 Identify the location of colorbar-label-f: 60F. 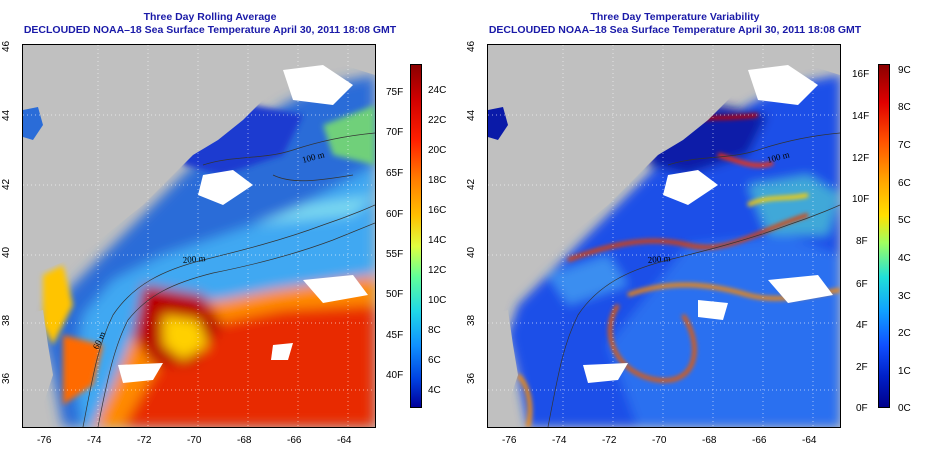
(395, 214).